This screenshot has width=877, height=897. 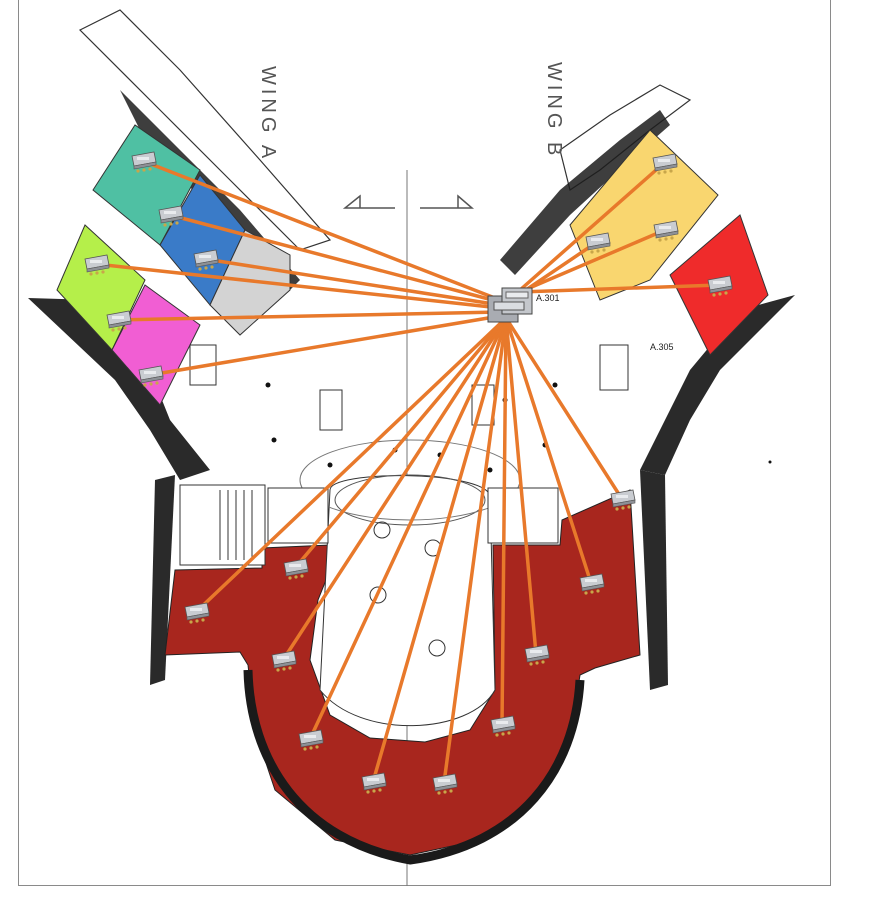 What do you see at coordinates (374, 783) in the screenshot?
I see `access-point-south-6-icon` at bounding box center [374, 783].